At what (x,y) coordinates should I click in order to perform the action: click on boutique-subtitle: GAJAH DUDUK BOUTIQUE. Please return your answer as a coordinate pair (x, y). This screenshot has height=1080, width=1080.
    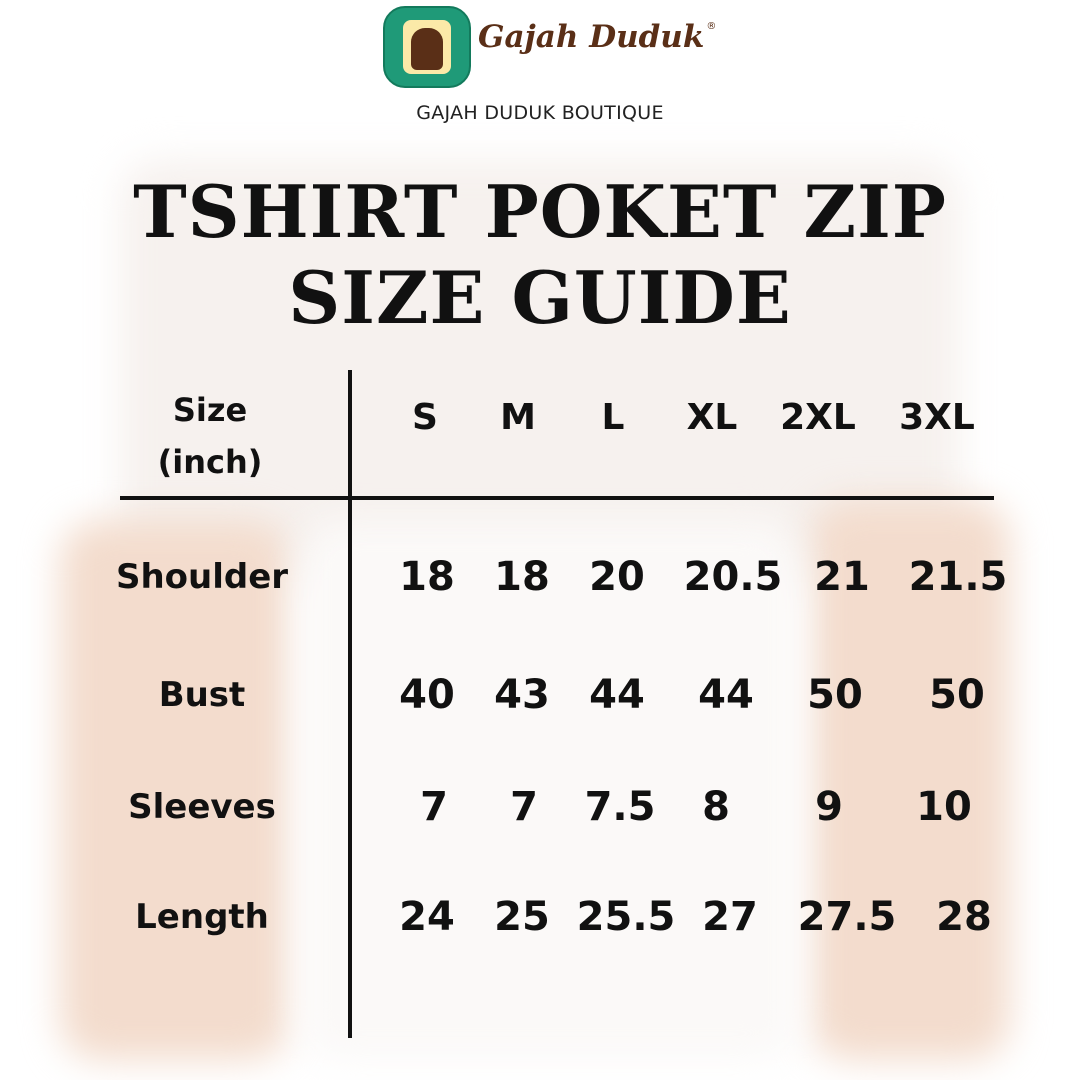
    Looking at the image, I should click on (540, 113).